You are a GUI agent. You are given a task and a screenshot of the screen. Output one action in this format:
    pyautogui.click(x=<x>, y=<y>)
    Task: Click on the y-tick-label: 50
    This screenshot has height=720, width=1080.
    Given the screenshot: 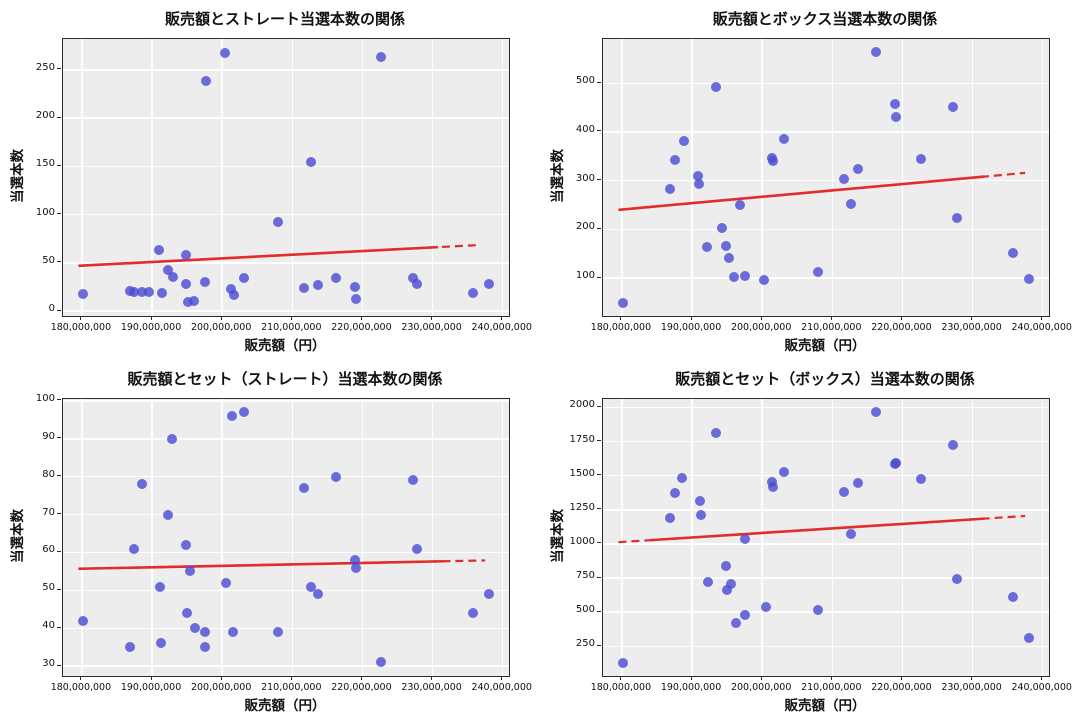 What is the action you would take?
    pyautogui.click(x=48, y=588)
    